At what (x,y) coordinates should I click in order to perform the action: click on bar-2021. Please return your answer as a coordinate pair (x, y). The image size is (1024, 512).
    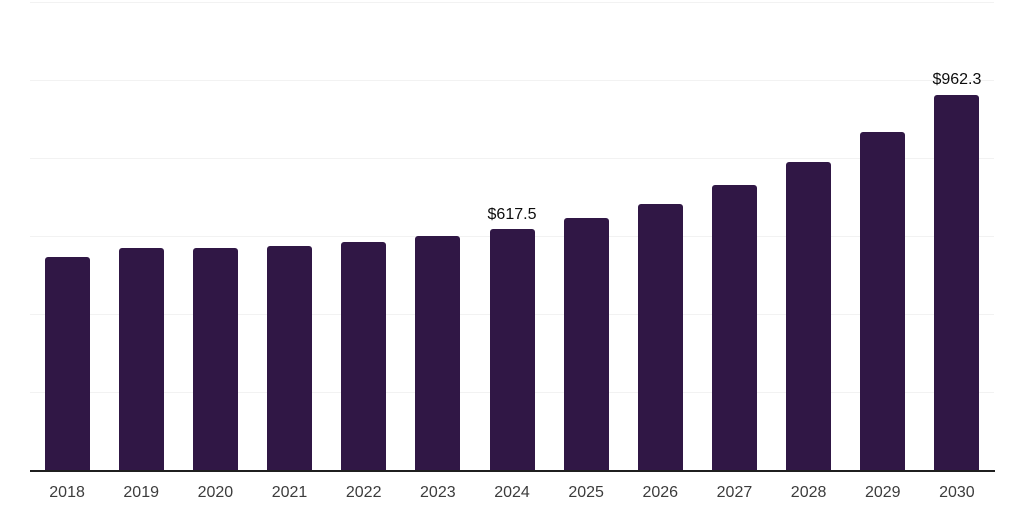
    Looking at the image, I should click on (290, 358).